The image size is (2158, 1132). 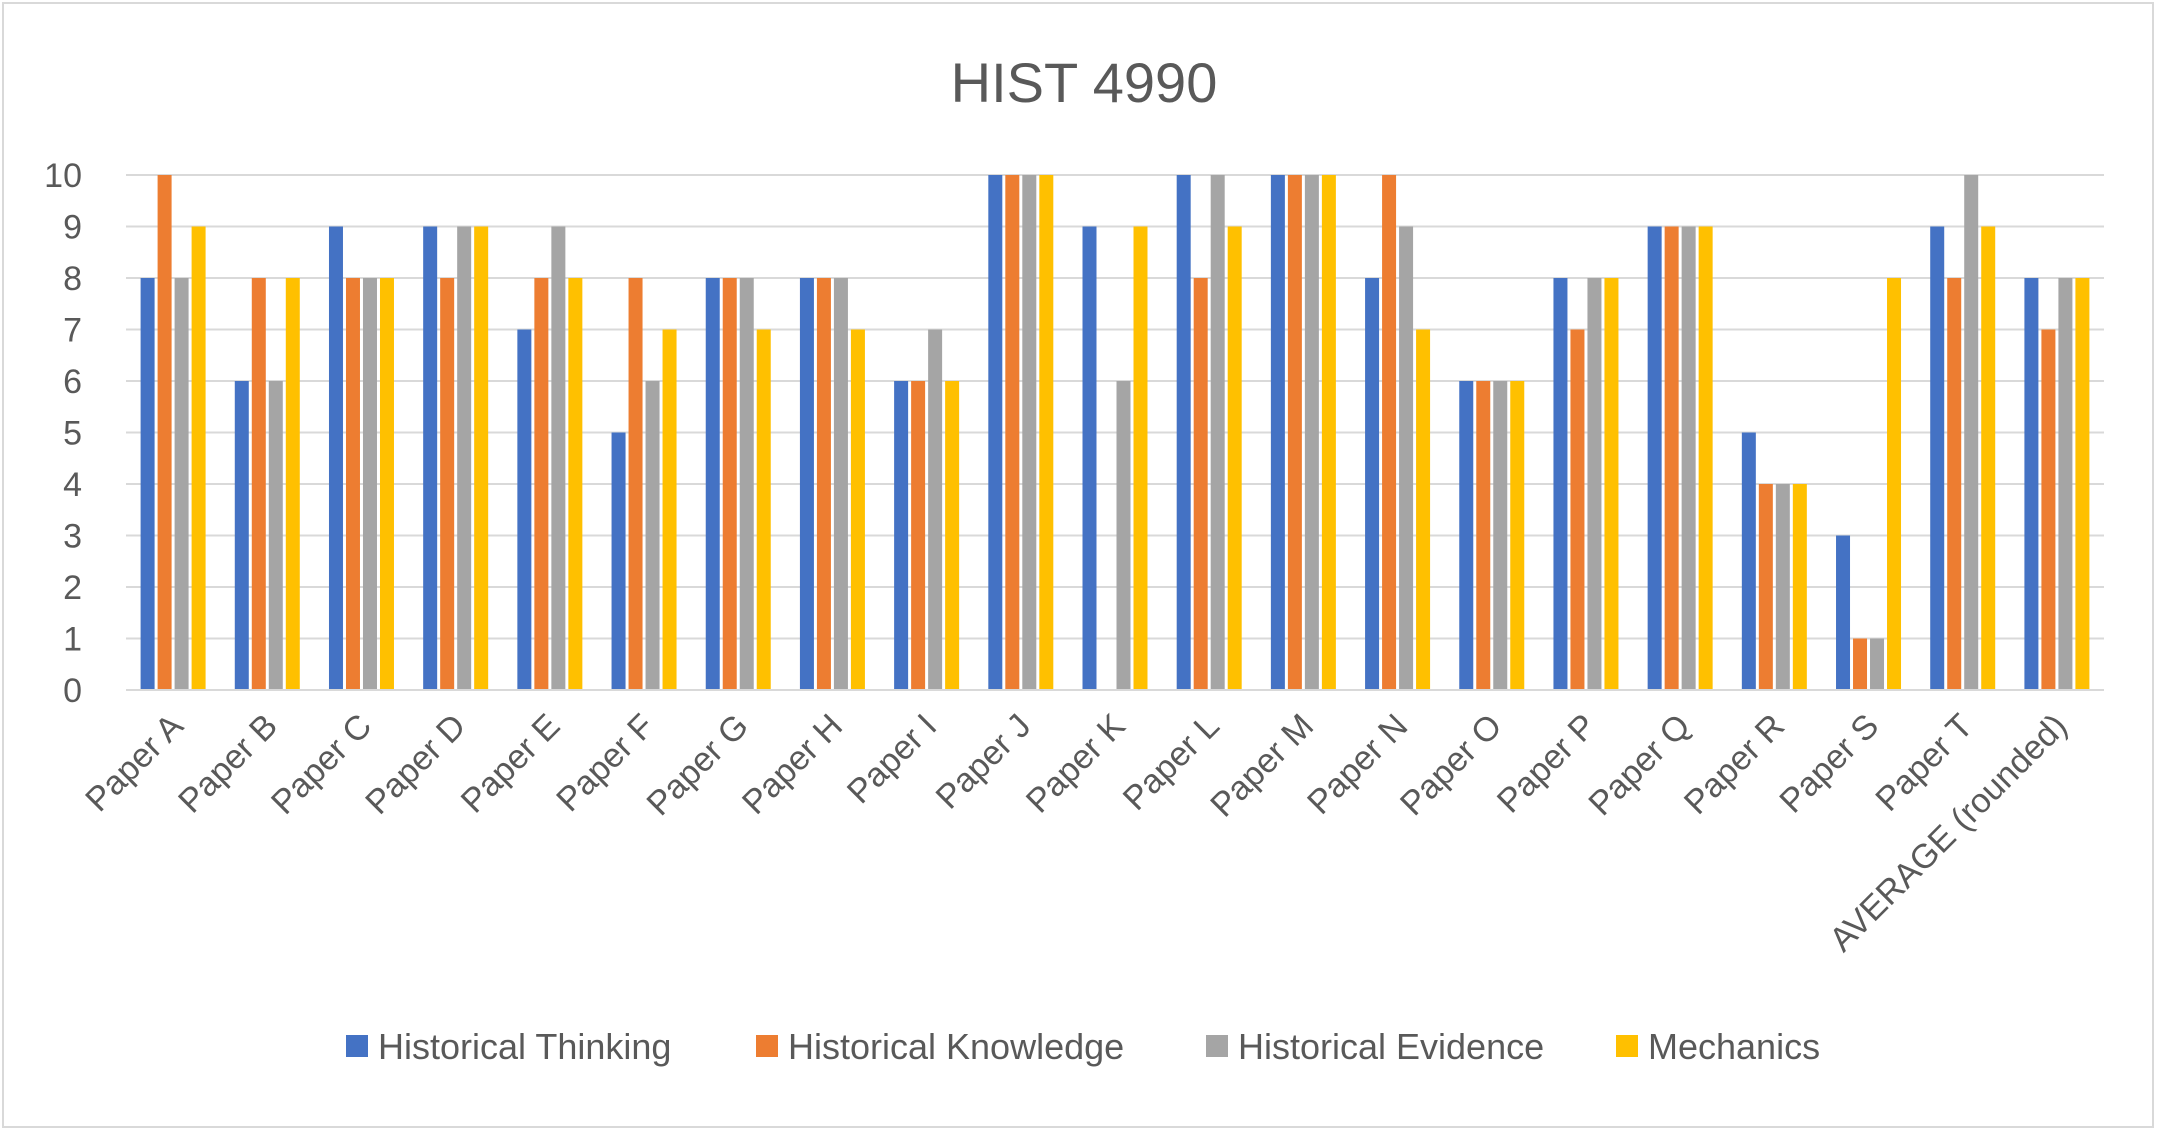 I want to click on x-tick-label: Paper I, so click(x=892, y=759).